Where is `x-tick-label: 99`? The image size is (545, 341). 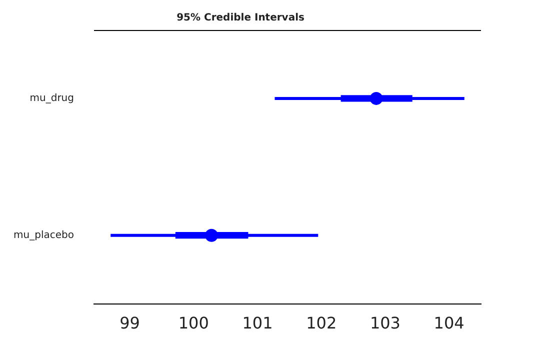 x-tick-label: 99 is located at coordinates (130, 323).